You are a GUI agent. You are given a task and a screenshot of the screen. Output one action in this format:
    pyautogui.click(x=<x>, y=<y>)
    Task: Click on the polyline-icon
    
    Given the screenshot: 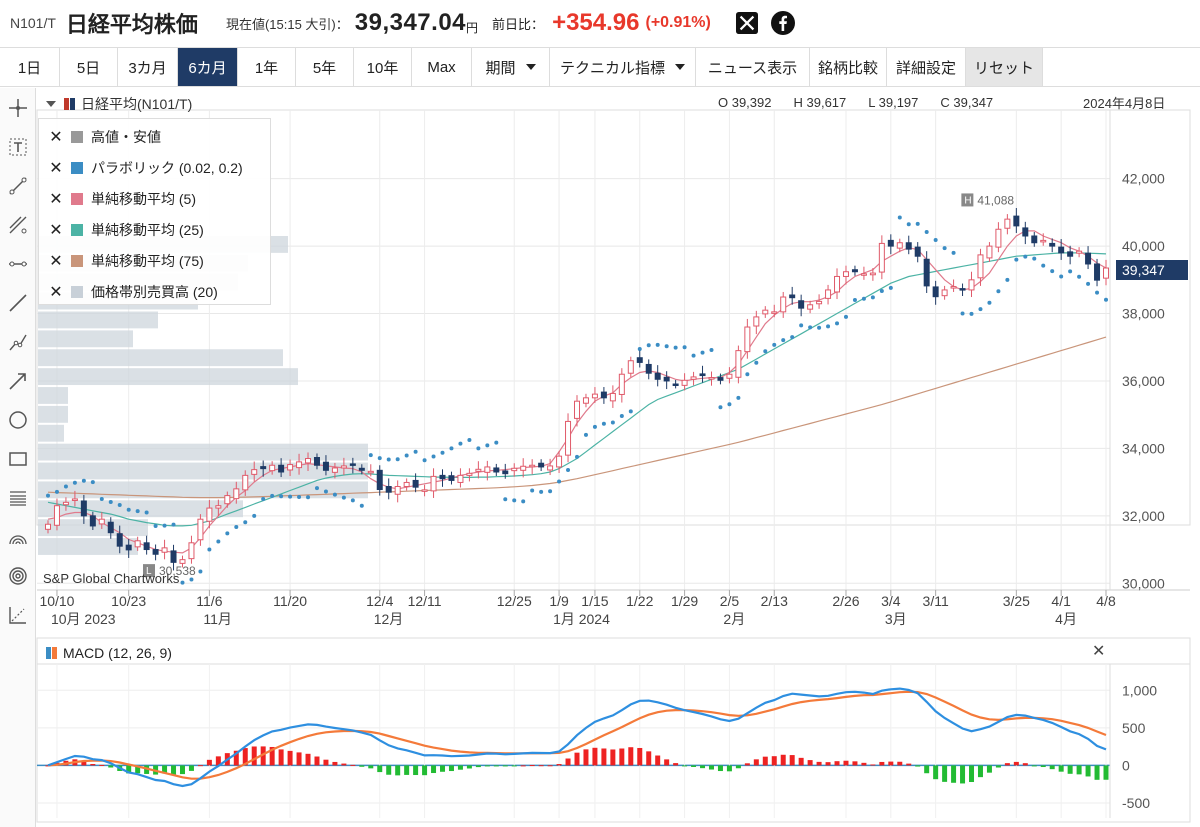 What is the action you would take?
    pyautogui.click(x=18, y=342)
    